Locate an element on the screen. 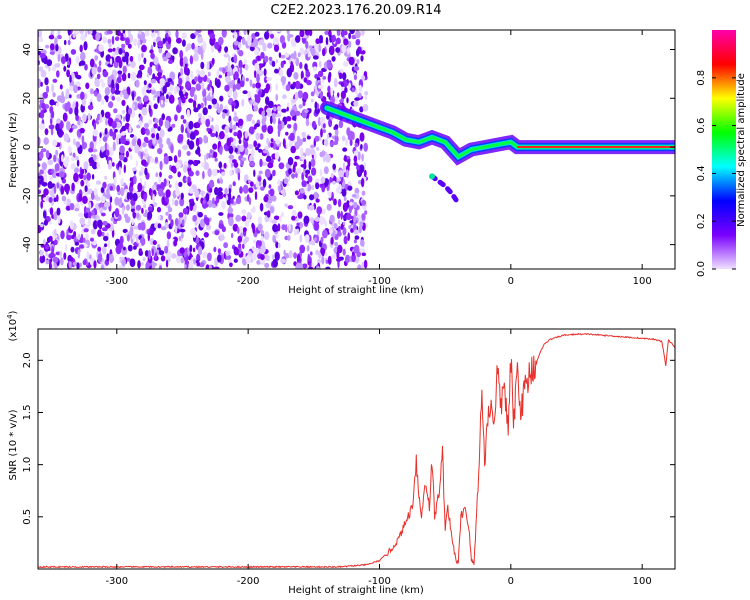  spectrogram-ylabel: Frequency (Hz) is located at coordinates (13, 150).